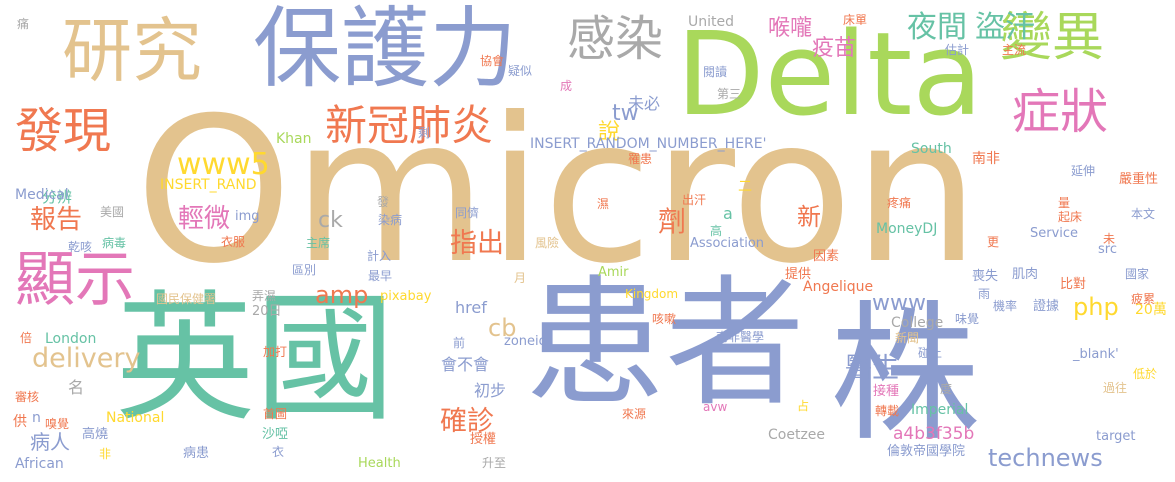 This screenshot has height=482, width=1175. Describe the element at coordinates (132, 51) in the screenshot. I see `cloud-word: 研究` at that location.